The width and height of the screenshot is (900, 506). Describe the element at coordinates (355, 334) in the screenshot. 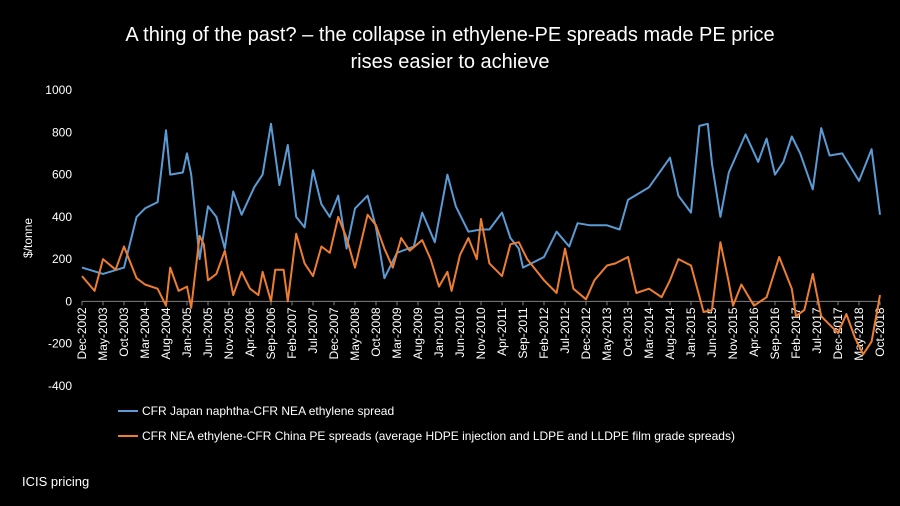

I see `x-tick-label: May-2008` at that location.